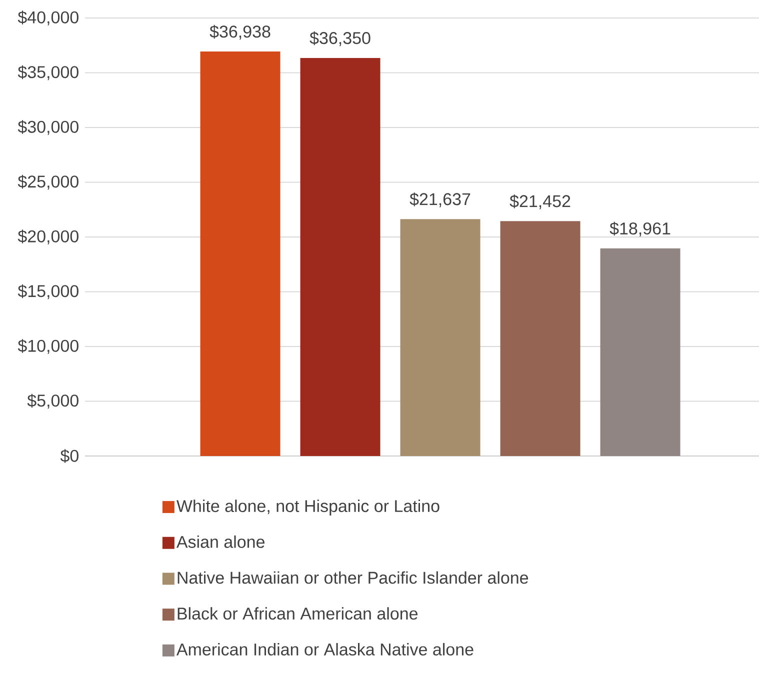 This screenshot has width=759, height=699. I want to click on y-tick-label: $10,000, so click(48, 346).